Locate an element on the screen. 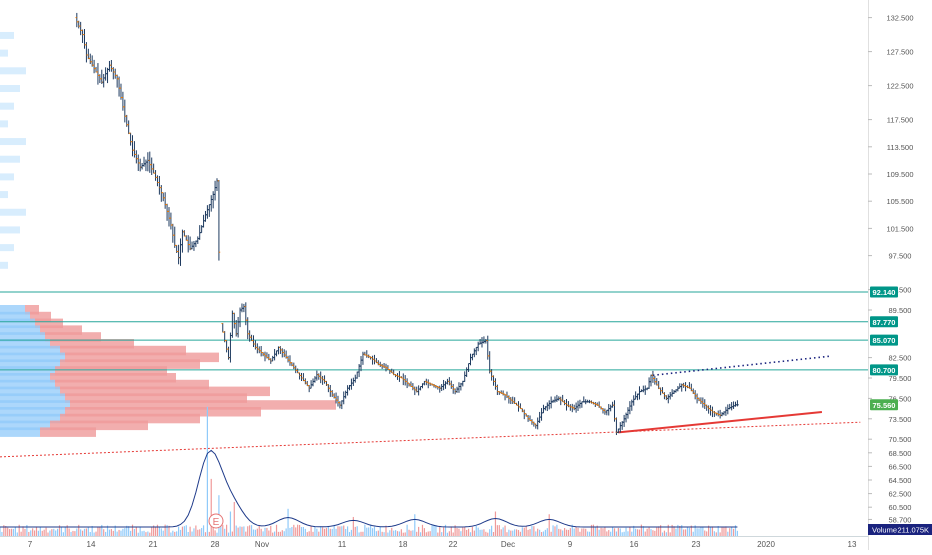  level-badge: 80.700 is located at coordinates (884, 370).